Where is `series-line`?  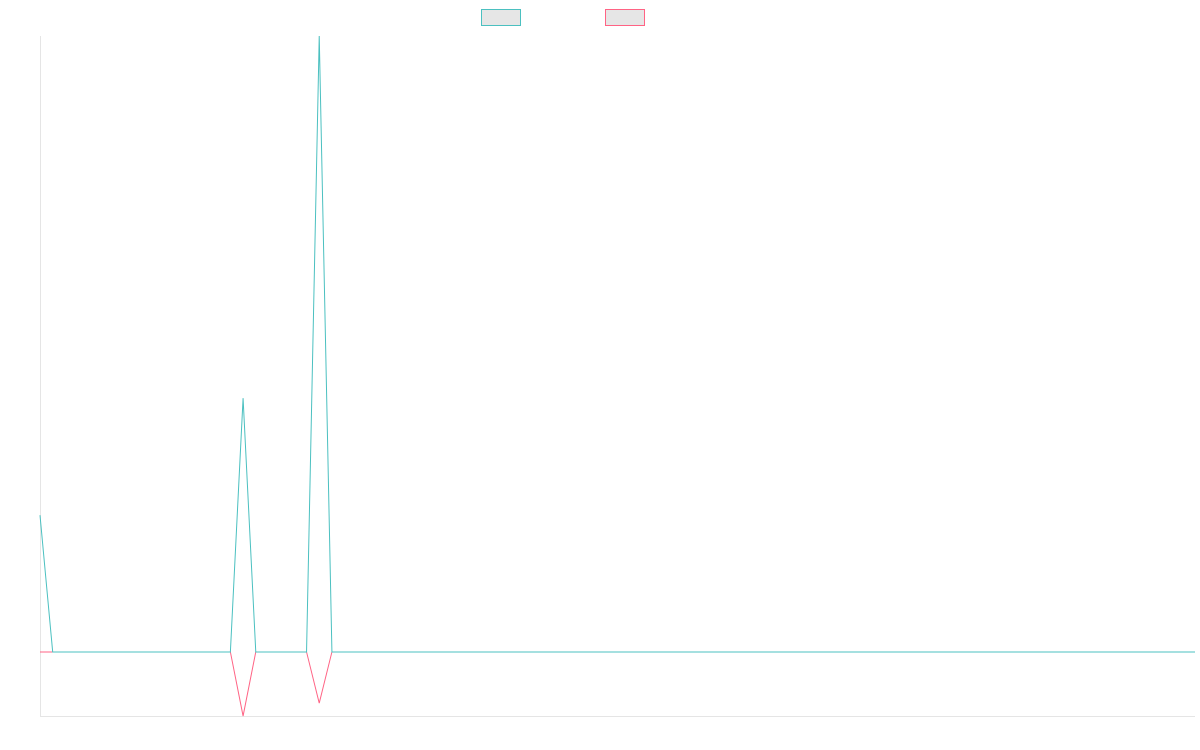
series-line is located at coordinates (617, 684).